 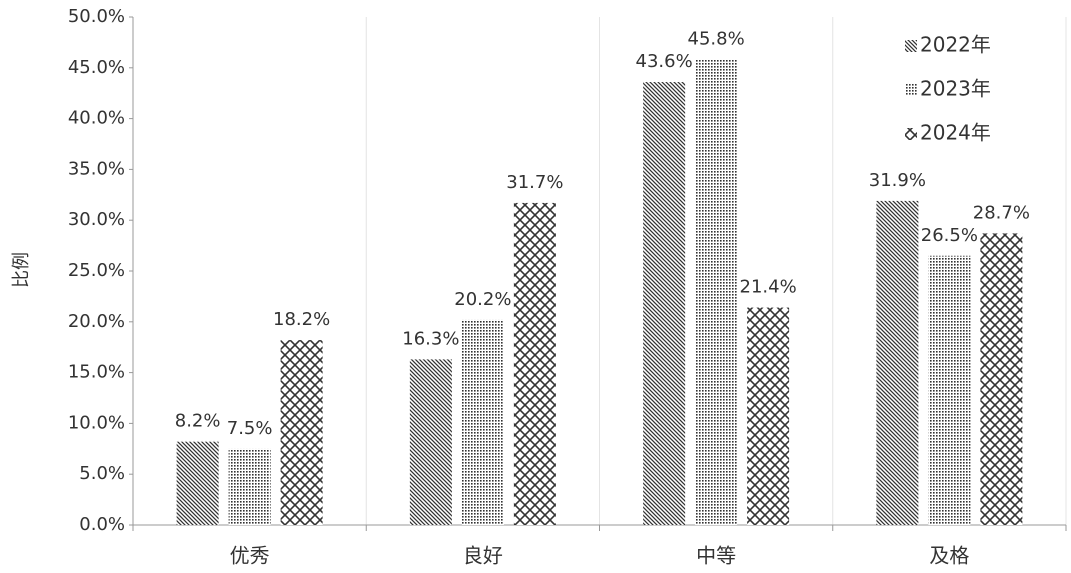 What do you see at coordinates (483, 556) in the screenshot?
I see `x-tick-label: 良好` at bounding box center [483, 556].